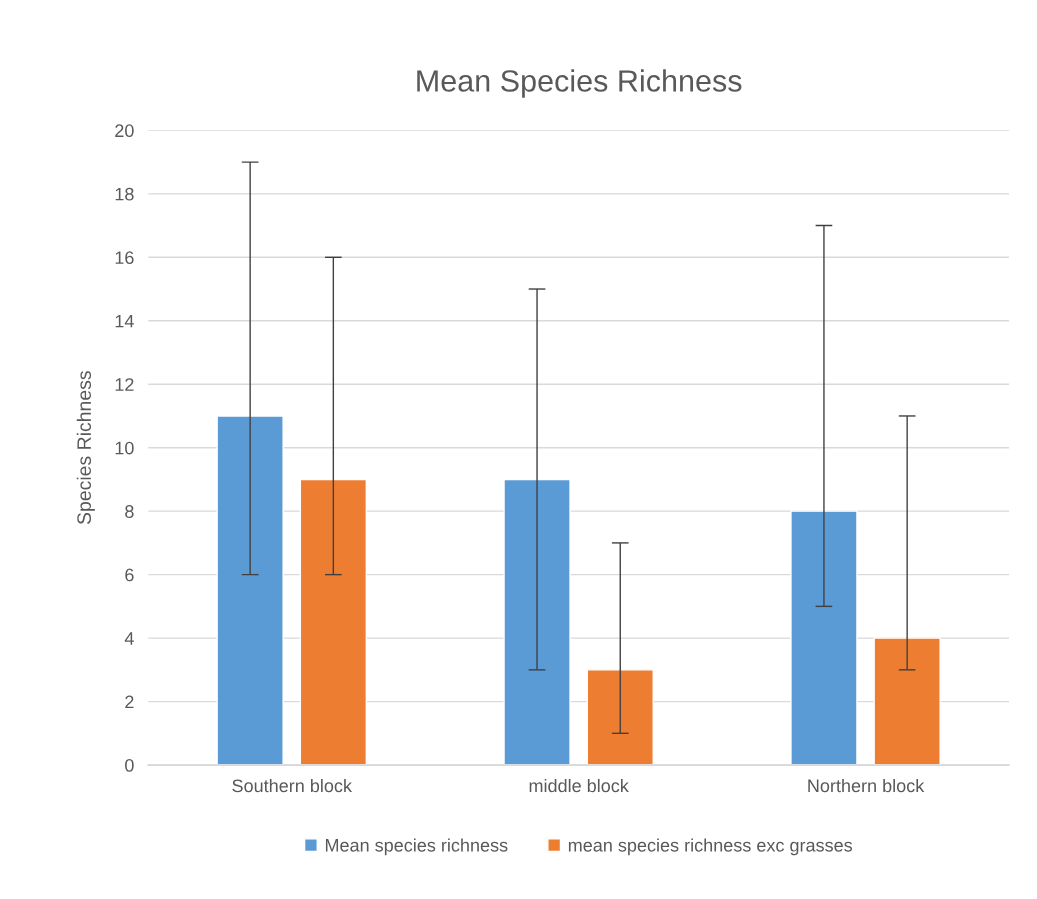 This screenshot has width=1037, height=899. Describe the element at coordinates (129, 702) in the screenshot. I see `y-tick-label: 2` at that location.